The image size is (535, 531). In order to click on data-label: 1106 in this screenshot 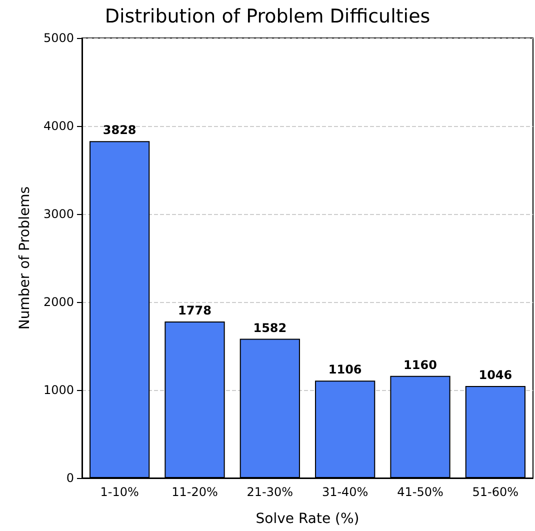, I will do `click(345, 369)`.